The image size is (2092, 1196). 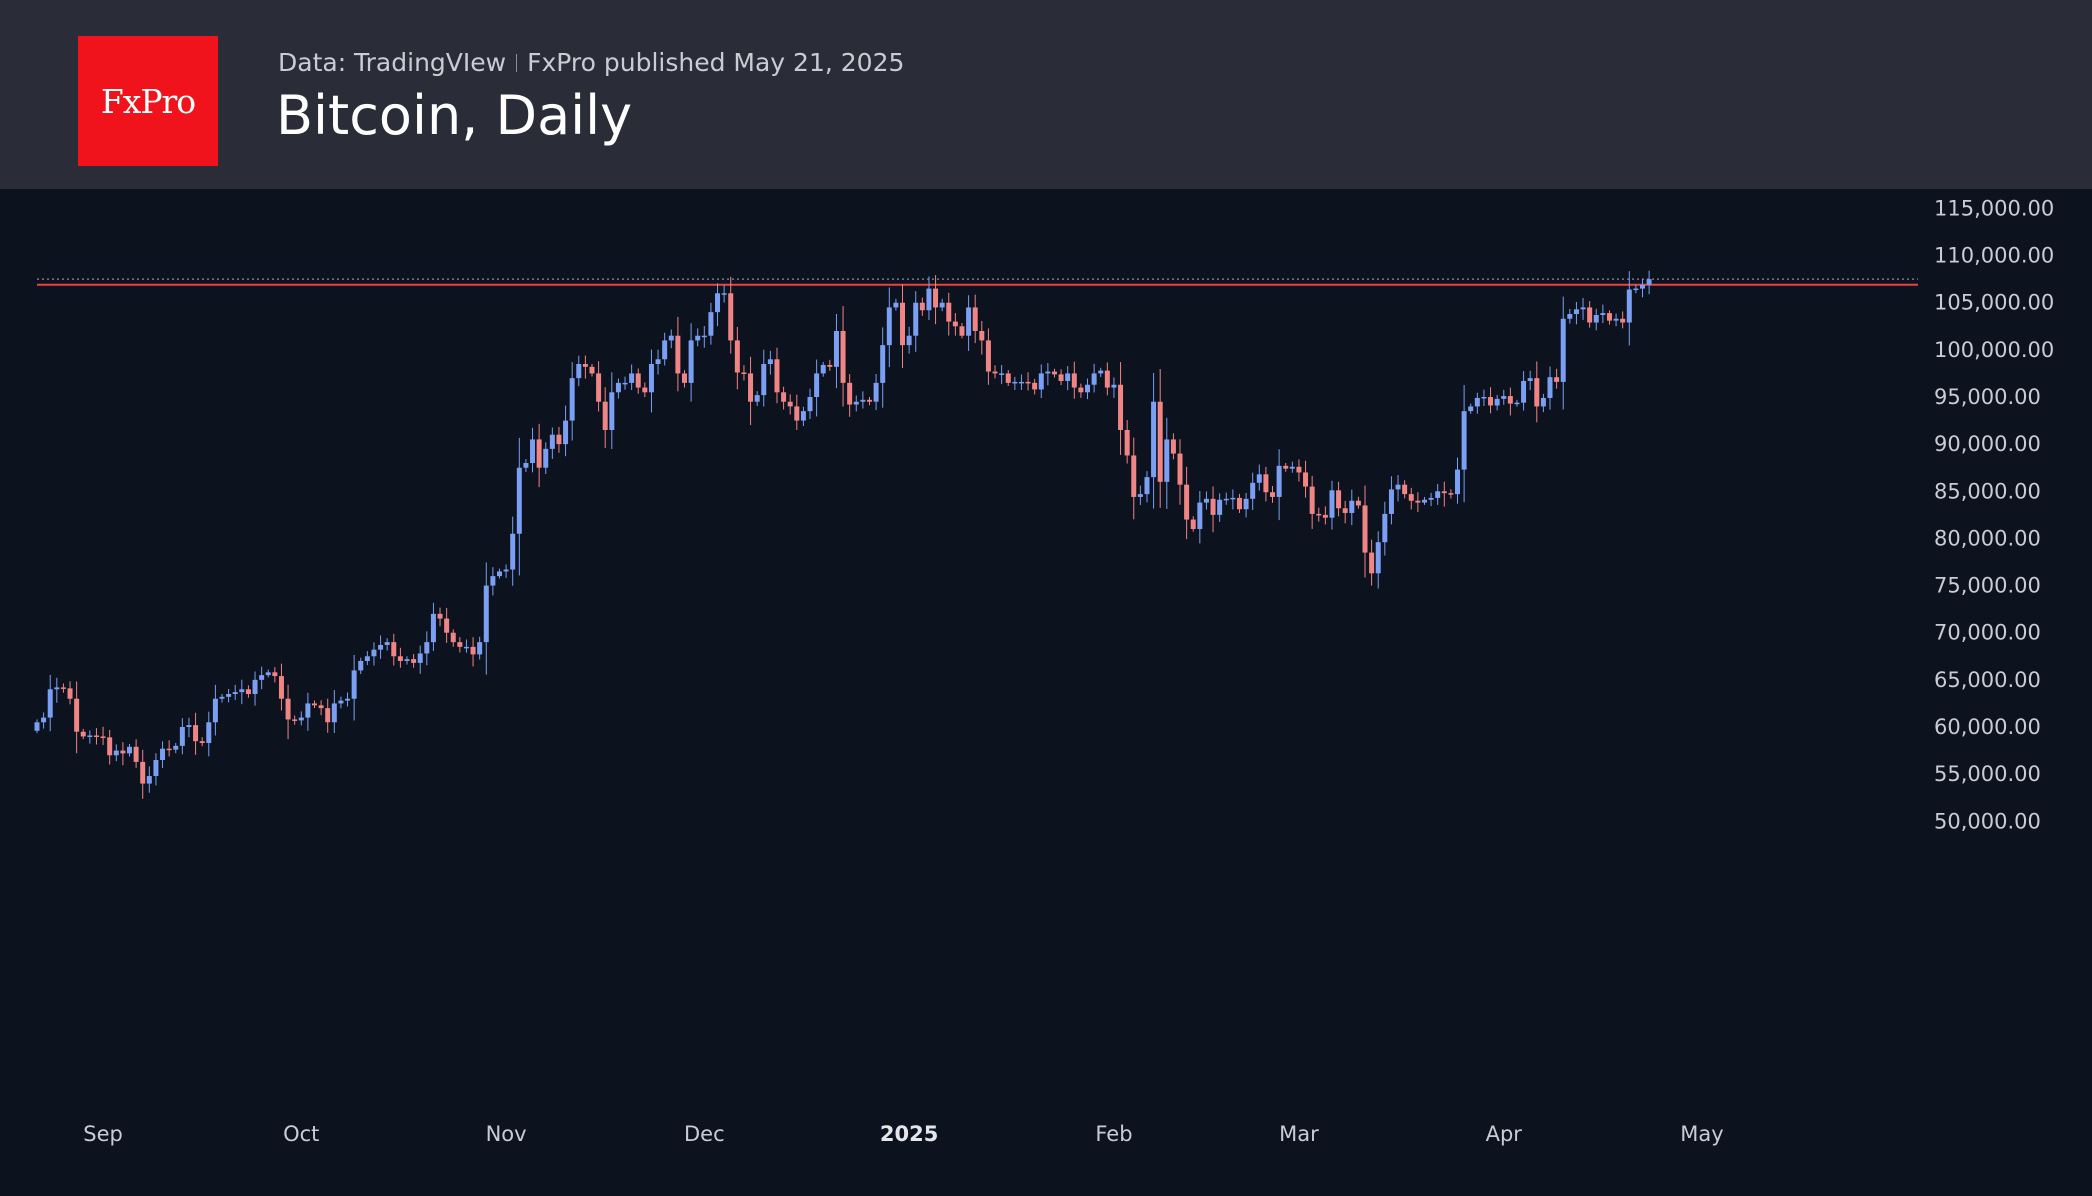 I want to click on x-tick-label: Apr, so click(x=1504, y=1134).